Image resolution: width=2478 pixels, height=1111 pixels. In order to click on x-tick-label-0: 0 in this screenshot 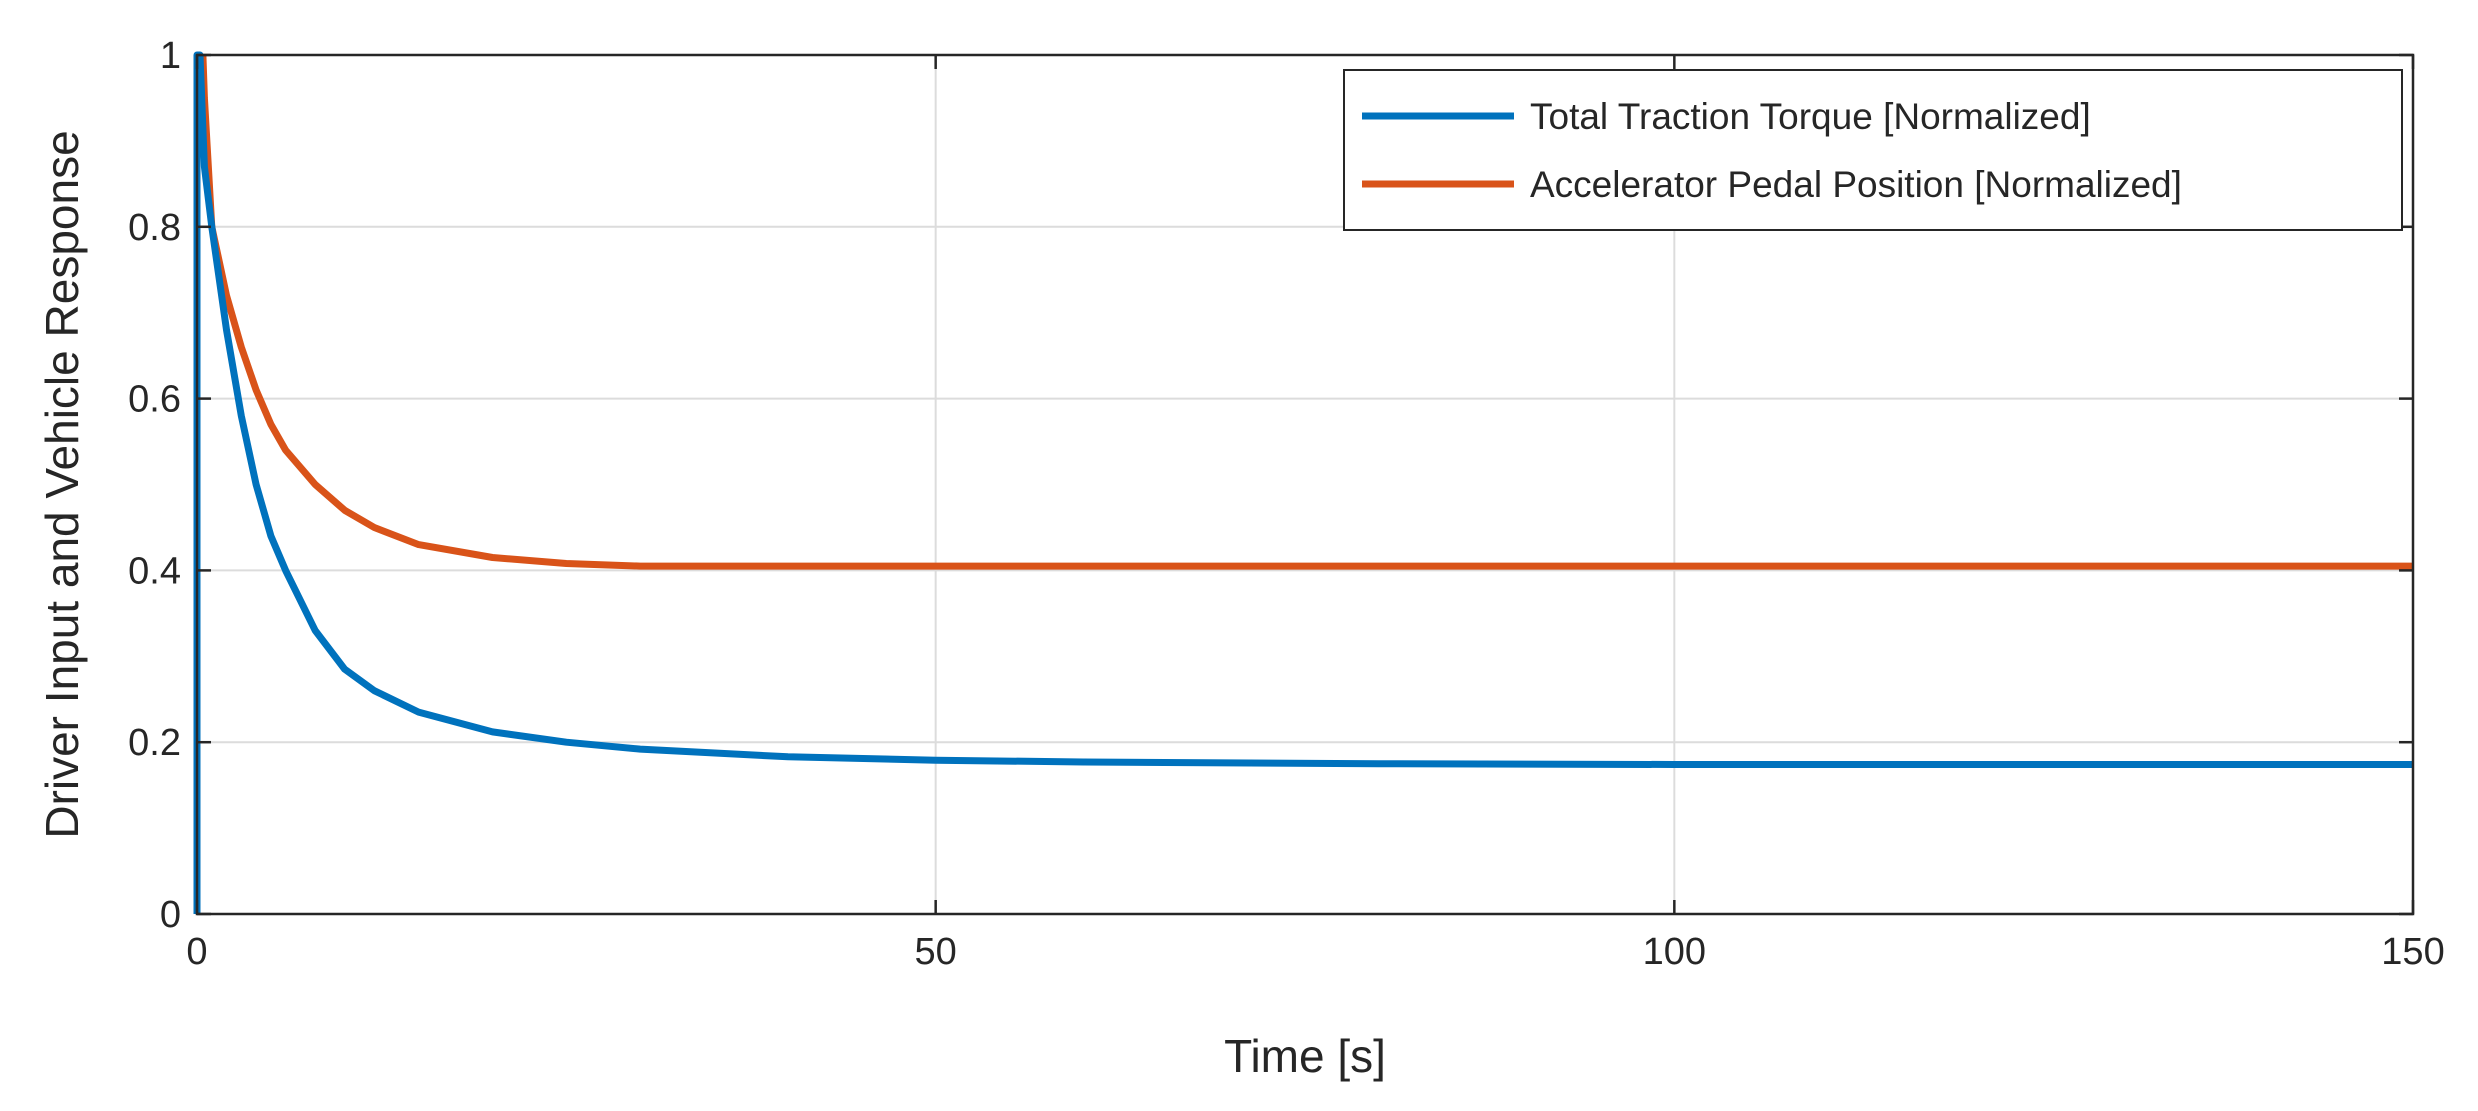, I will do `click(196, 952)`.